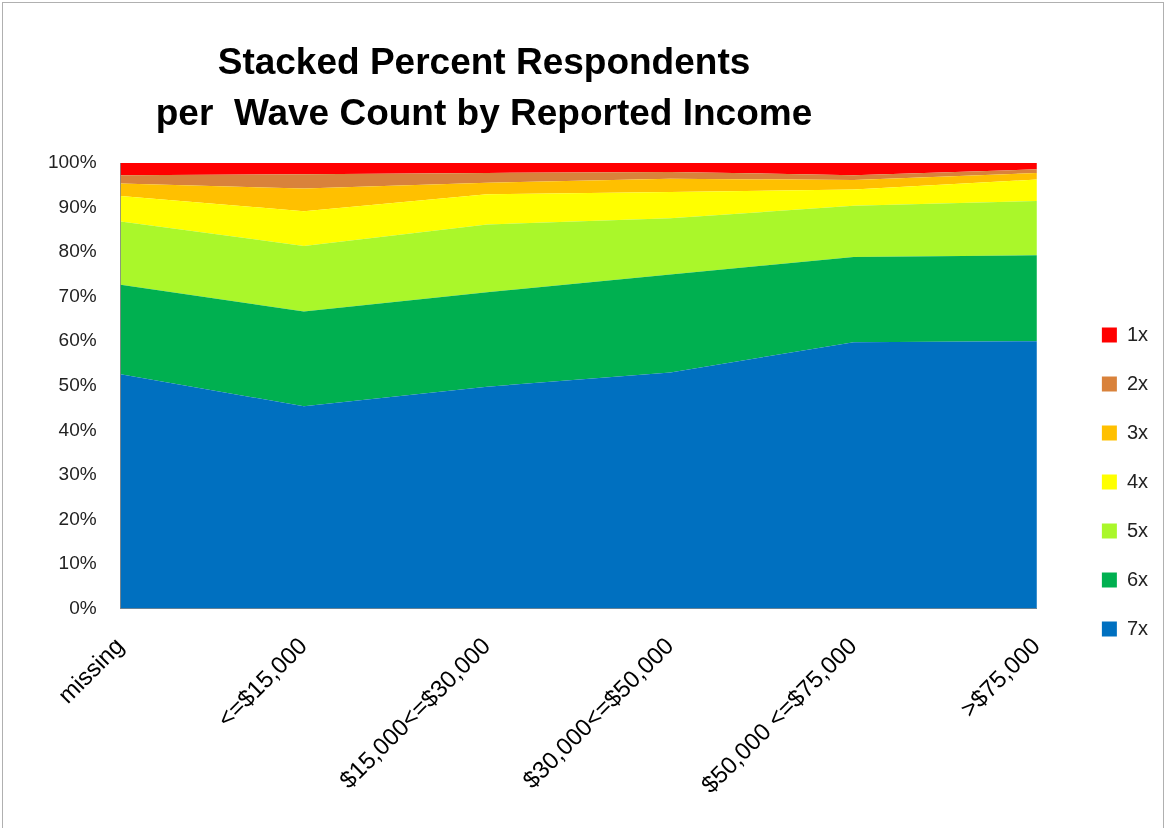  I want to click on legend-label: 1x, so click(1137, 333).